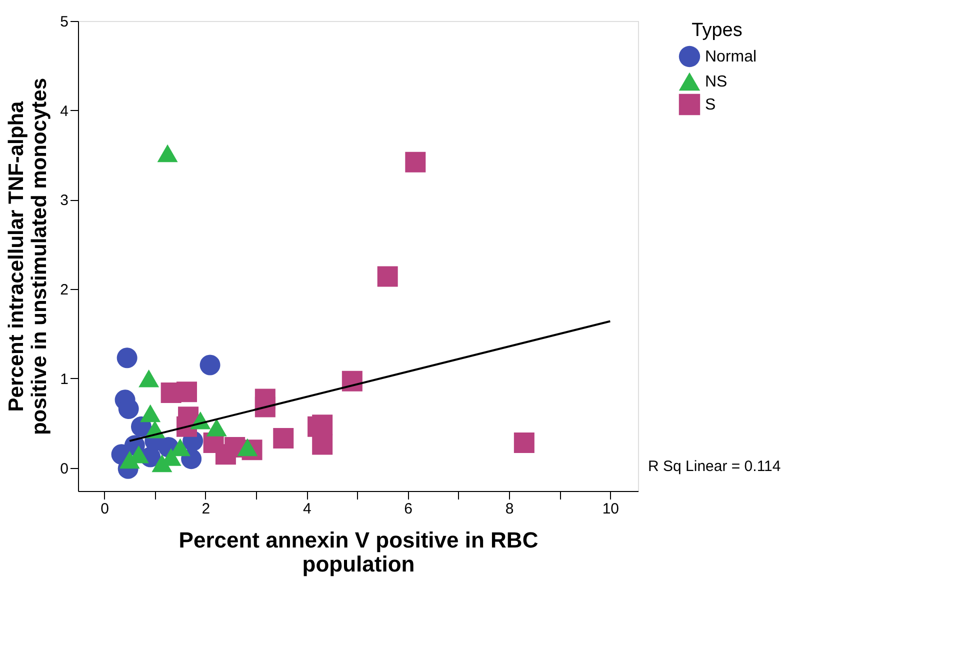  What do you see at coordinates (611, 509) in the screenshot?
I see `x-tick-label: 10` at bounding box center [611, 509].